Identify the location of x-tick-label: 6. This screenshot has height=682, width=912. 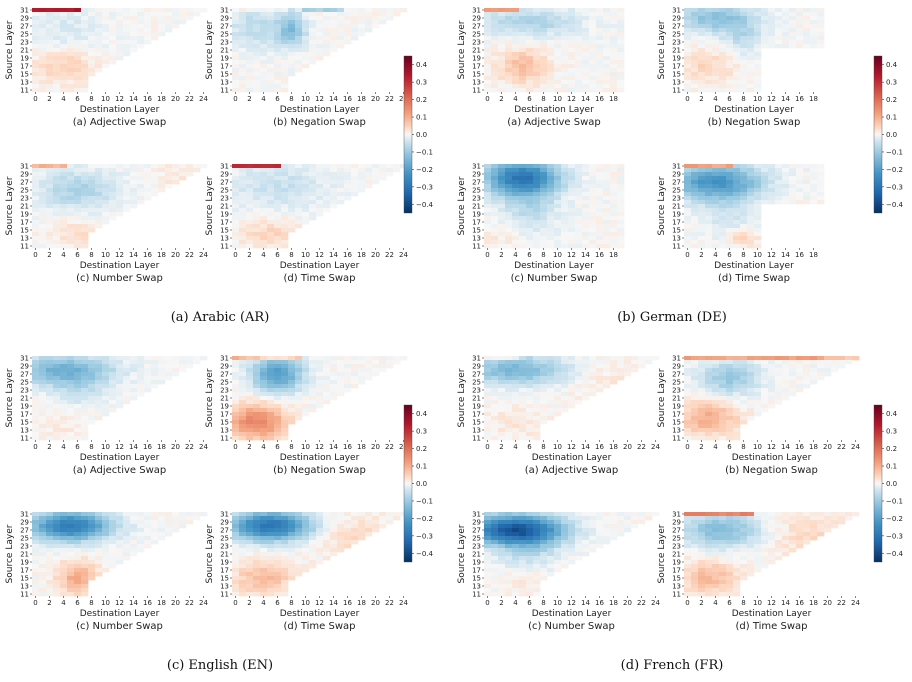
(529, 255).